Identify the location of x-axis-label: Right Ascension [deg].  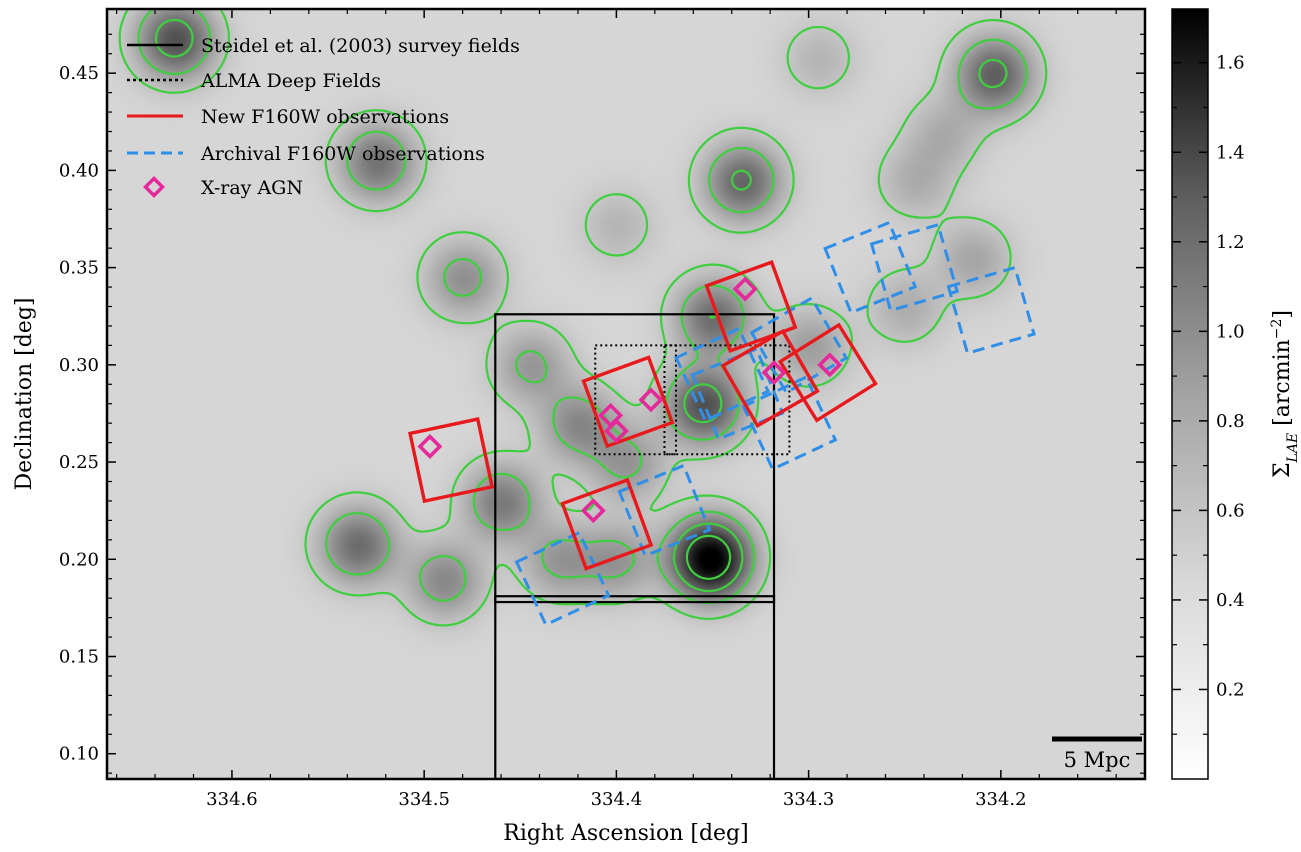
(625, 833).